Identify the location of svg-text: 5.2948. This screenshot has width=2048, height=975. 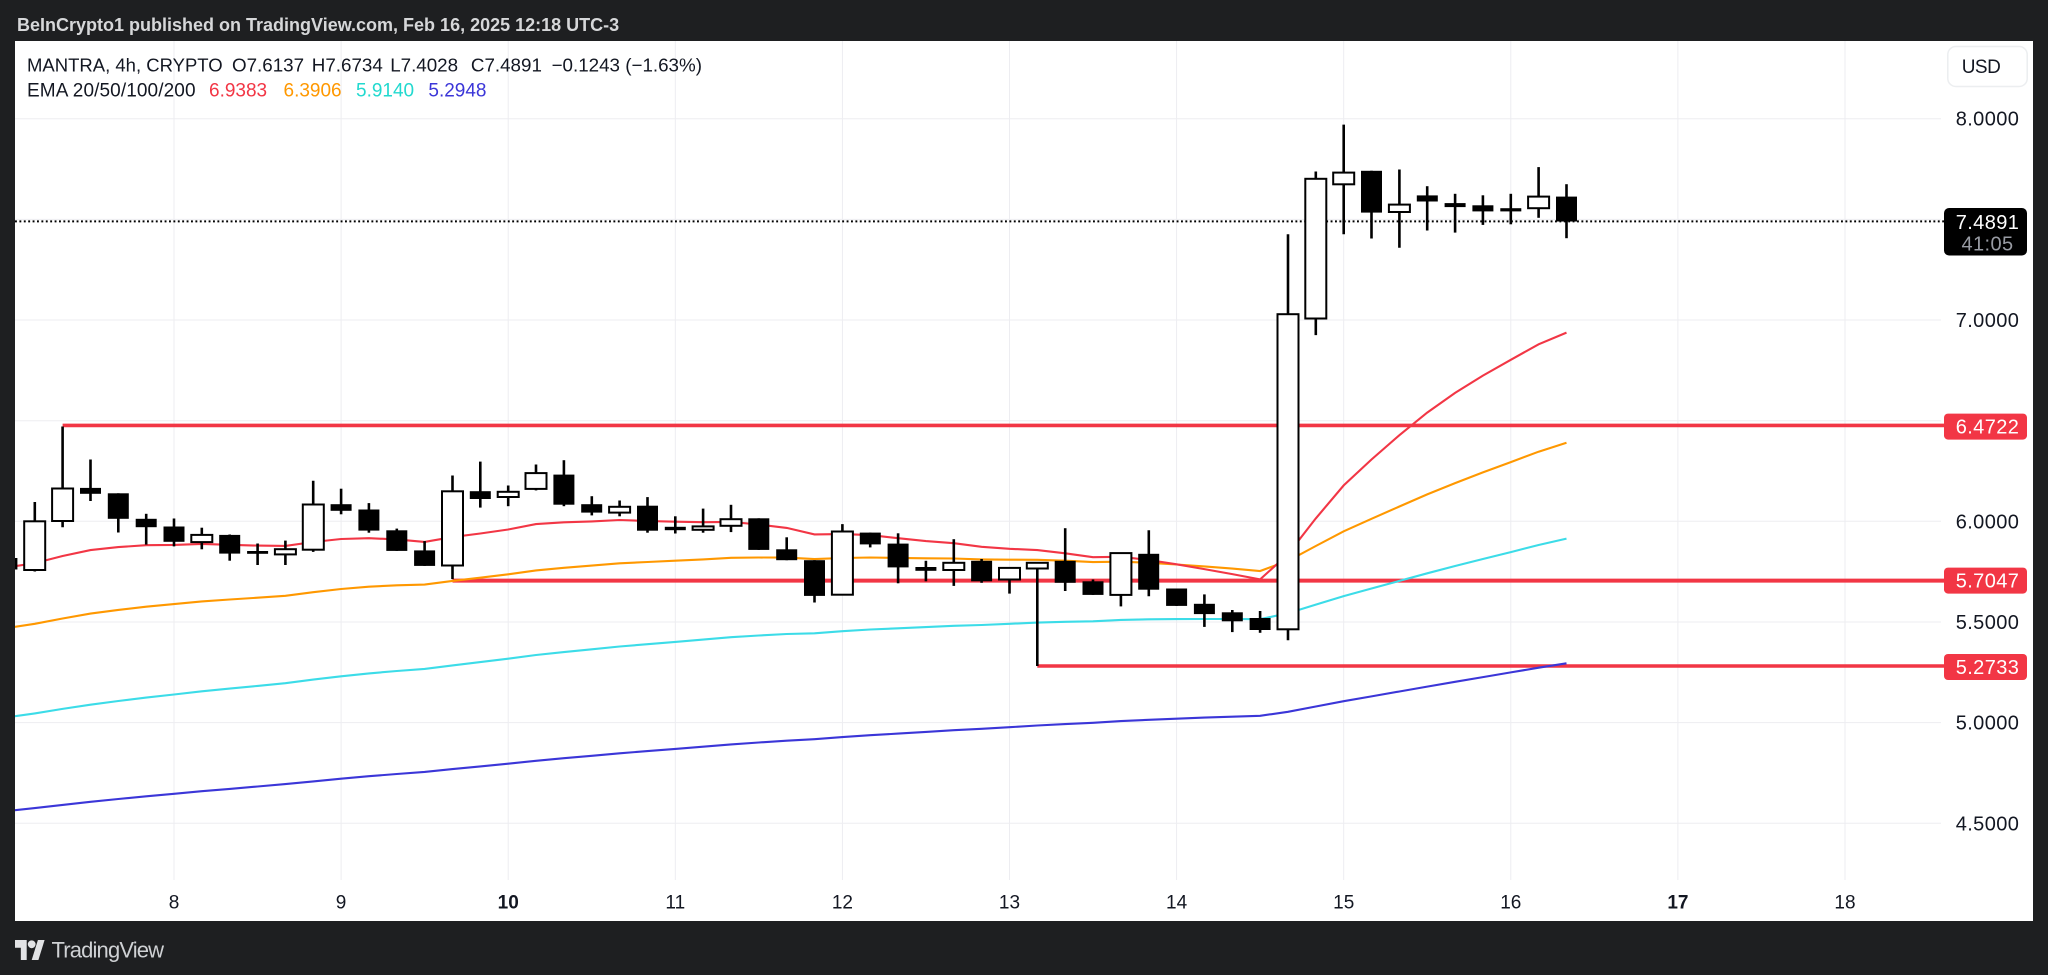
(457, 91).